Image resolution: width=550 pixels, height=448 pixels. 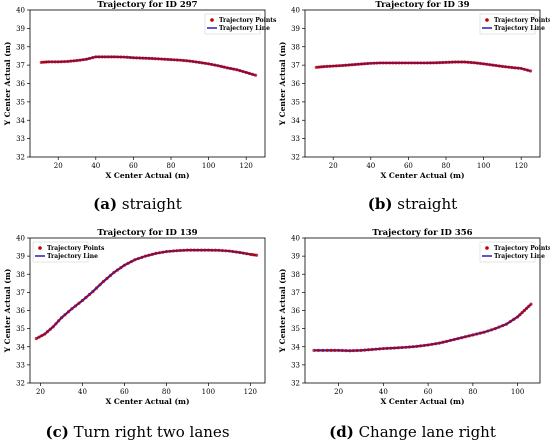 I want to click on chart-title: Trajectory for ID 139, so click(x=147, y=233).